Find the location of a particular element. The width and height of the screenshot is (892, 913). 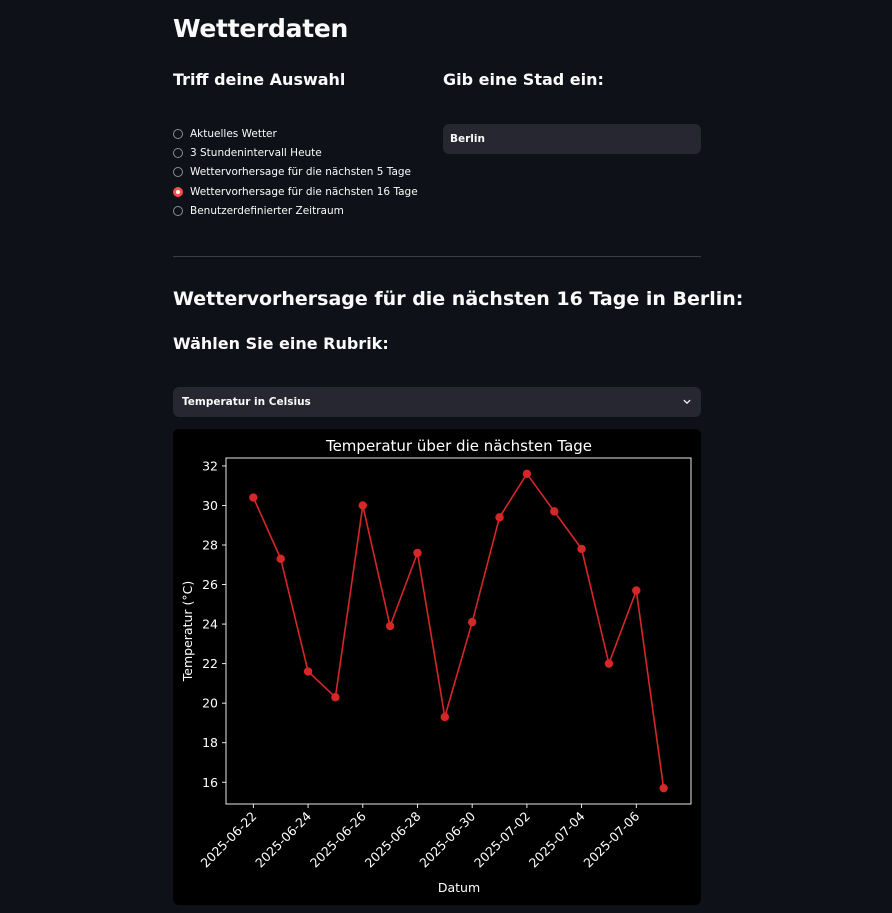

x-tick-label: 2025-07-06 is located at coordinates (611, 839).